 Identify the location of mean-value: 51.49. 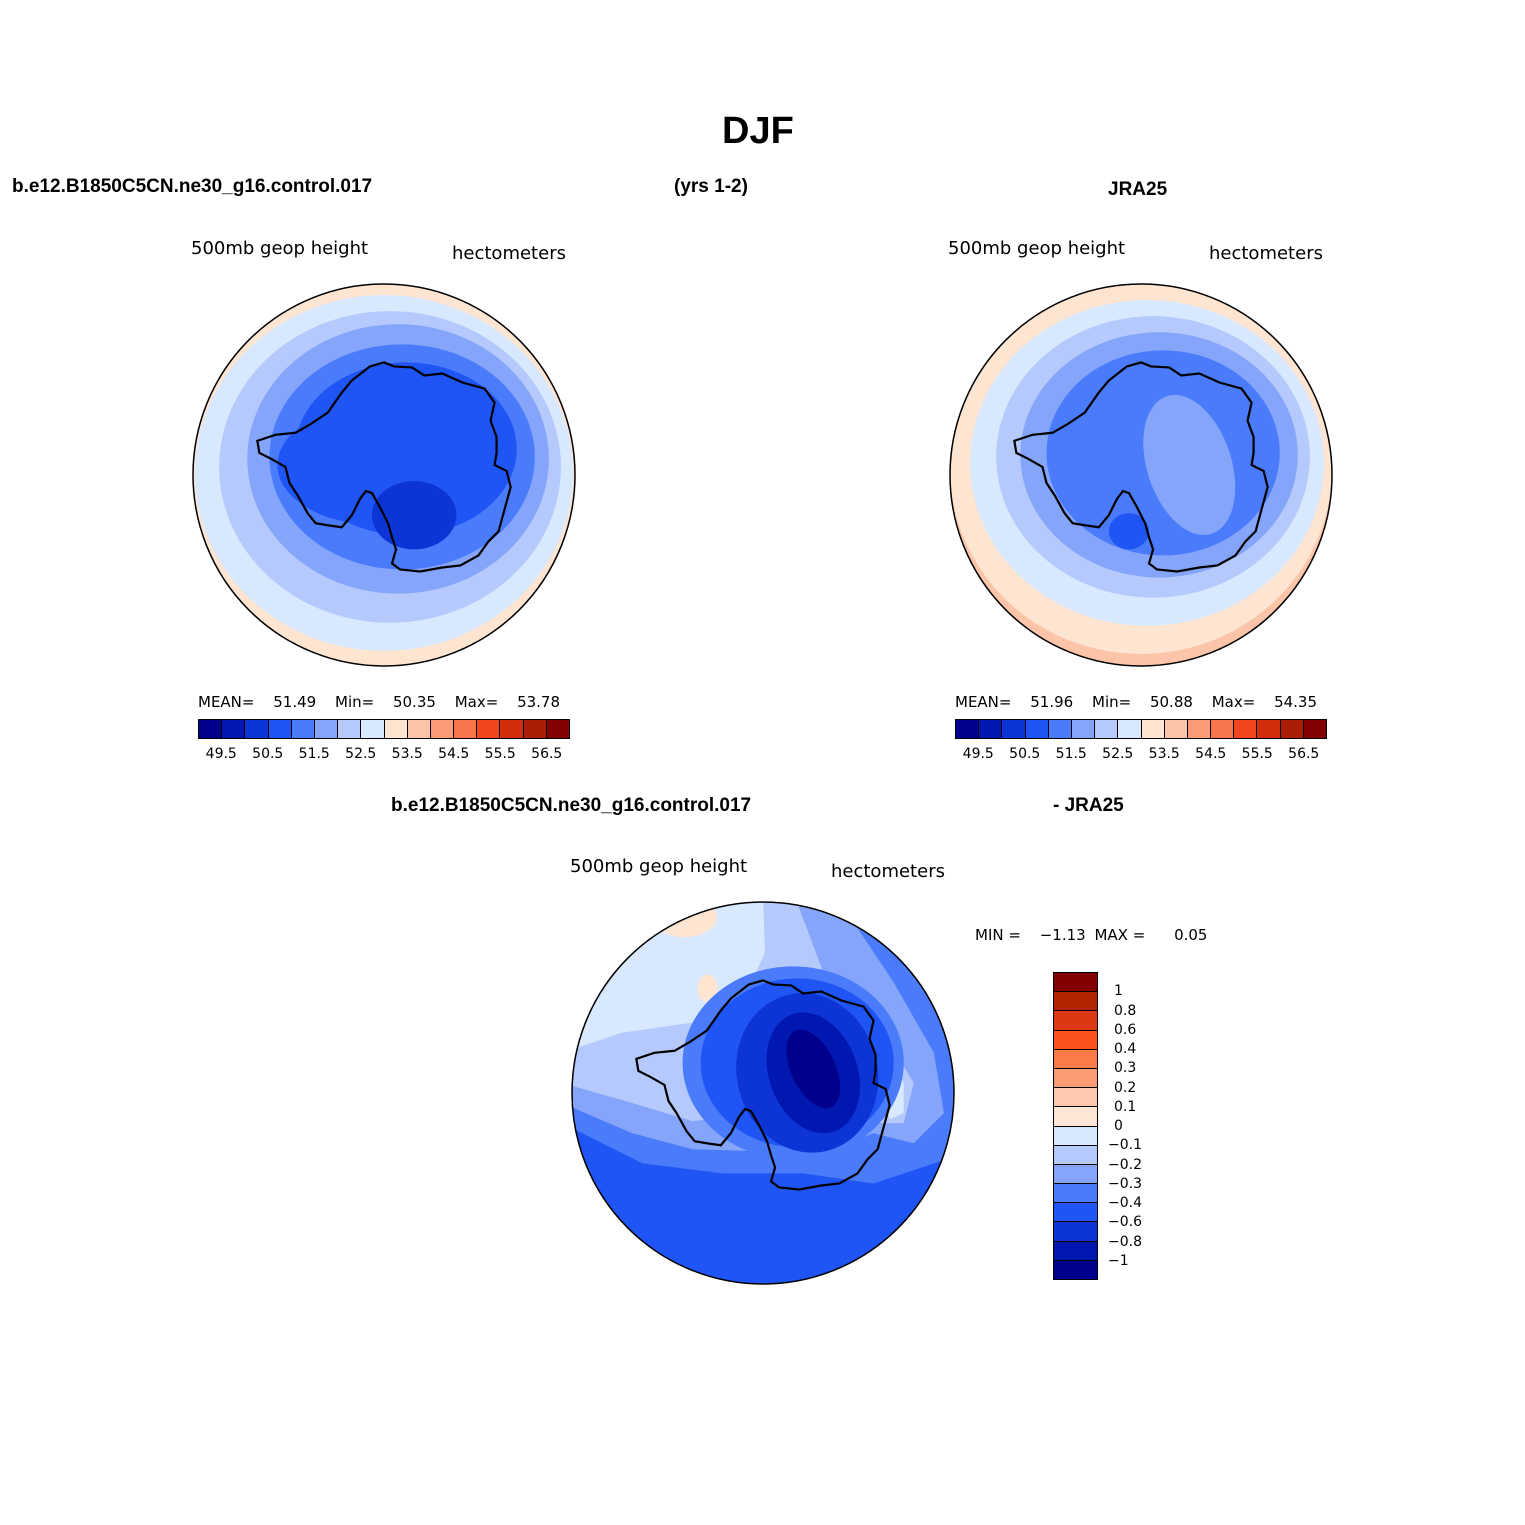
(295, 702).